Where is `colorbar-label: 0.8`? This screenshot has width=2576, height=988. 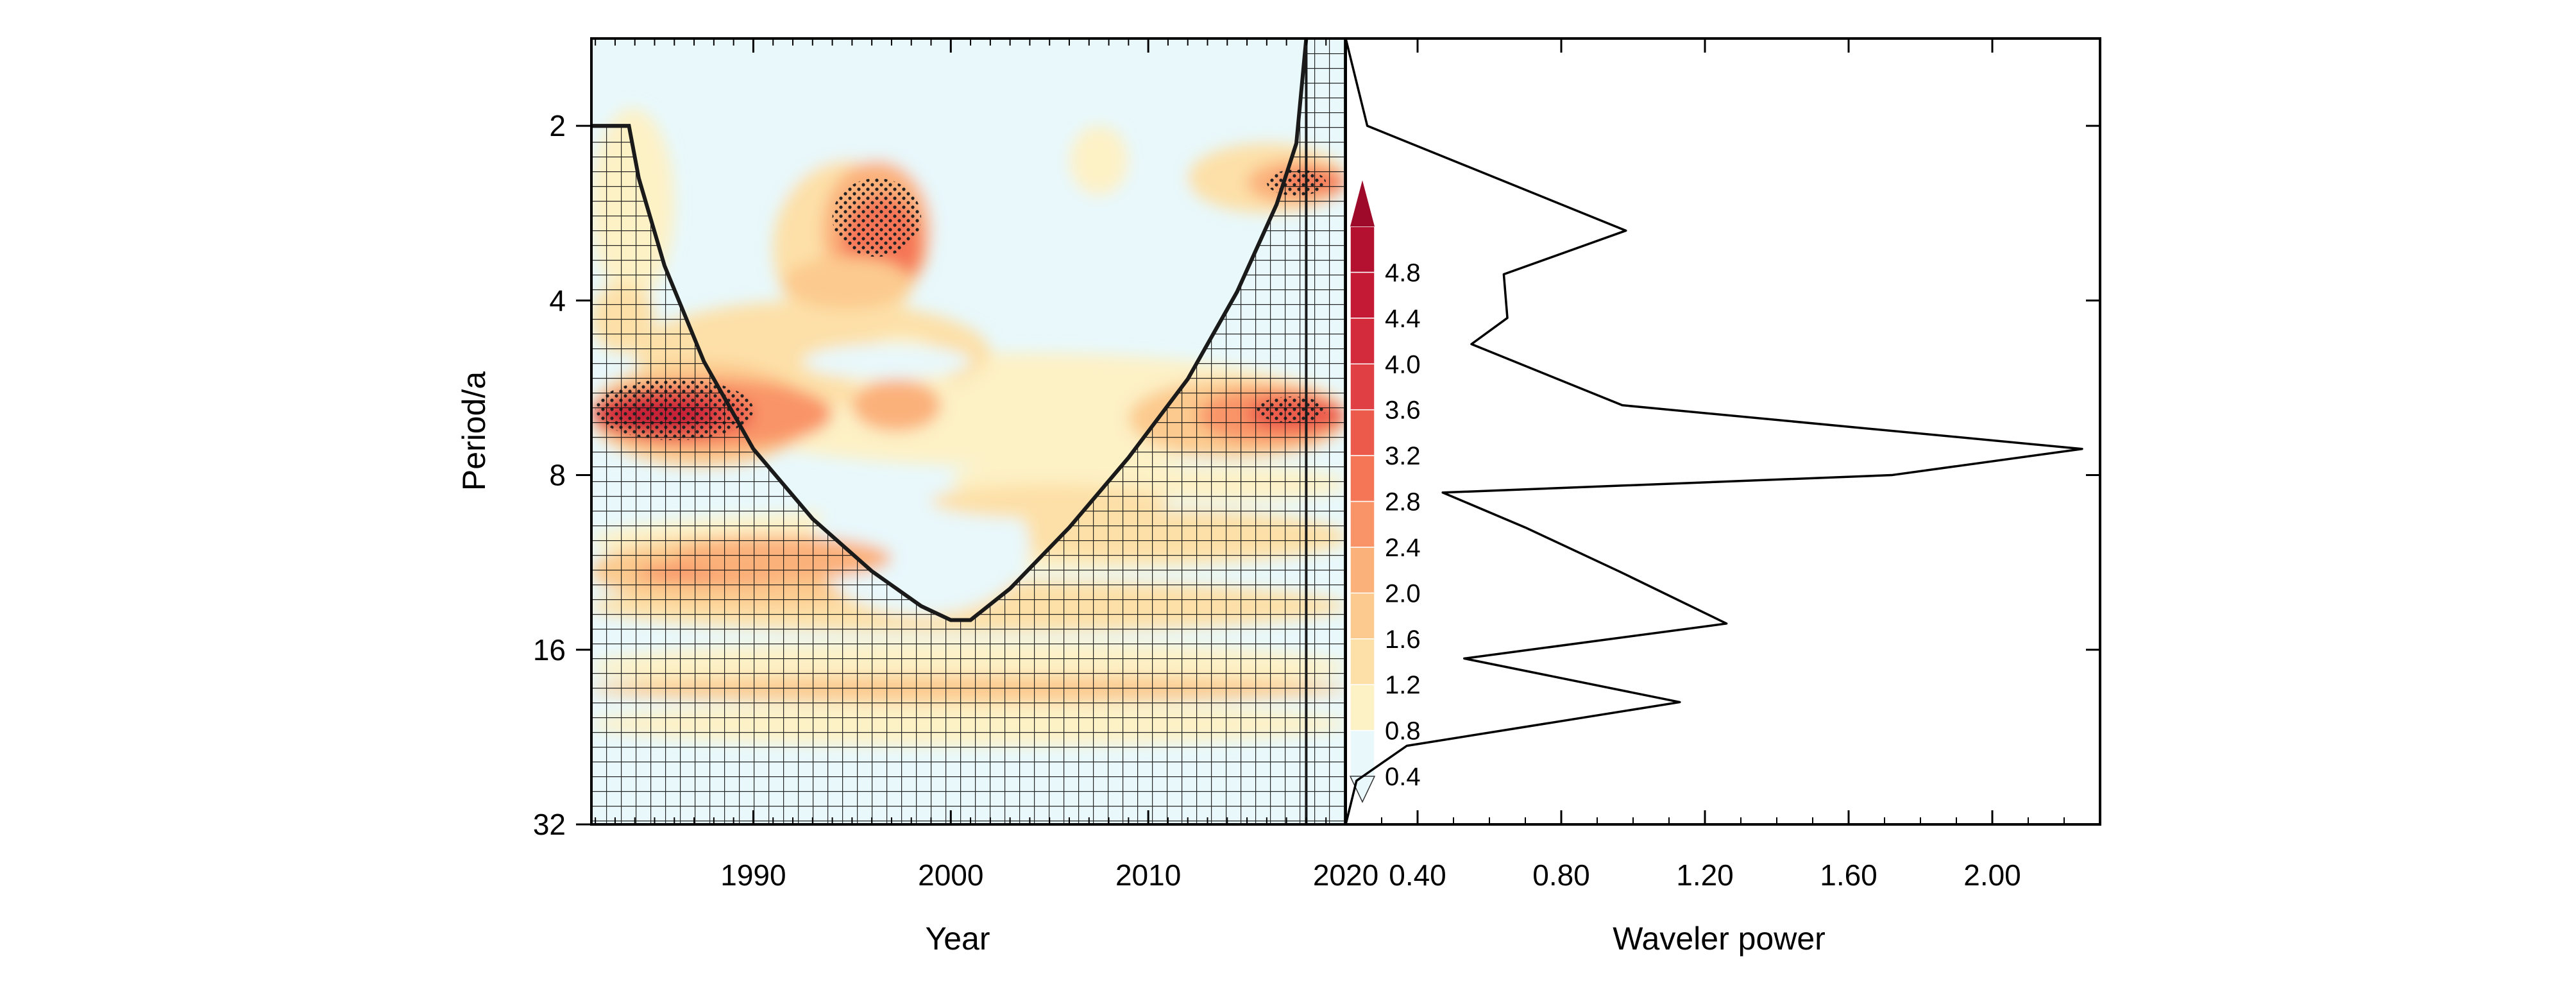
colorbar-label: 0.8 is located at coordinates (1403, 731).